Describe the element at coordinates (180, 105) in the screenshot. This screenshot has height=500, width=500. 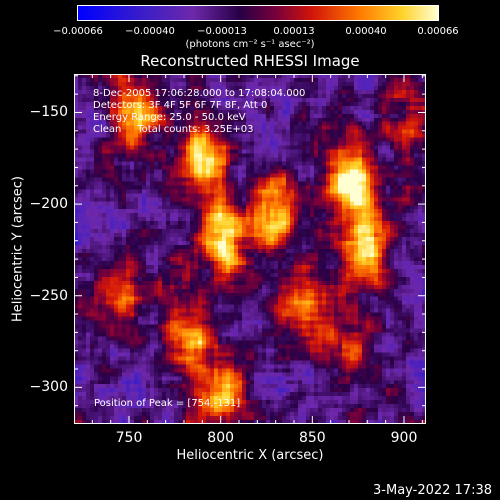
I see `annotation-detectors: Detectors: 3F 4F 5F 6F 7F 8F, Att 0` at that location.